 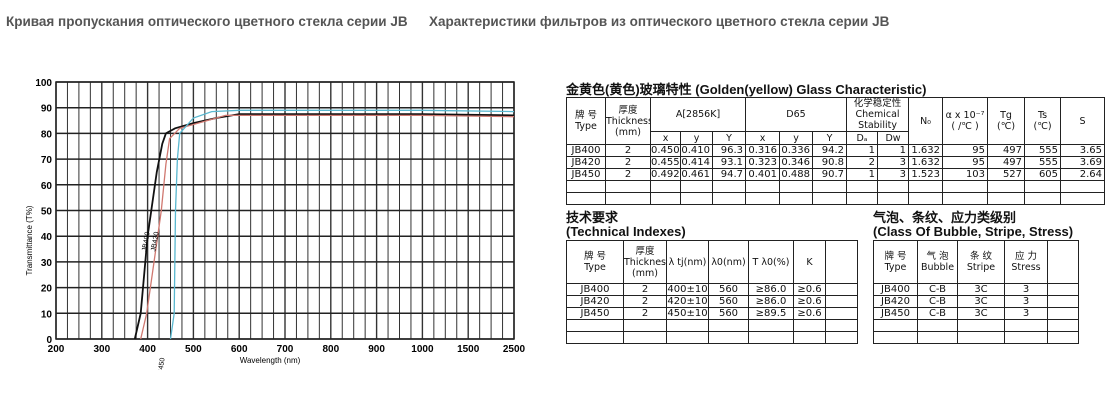 I want to click on col-dw: Dw, so click(x=893, y=138).